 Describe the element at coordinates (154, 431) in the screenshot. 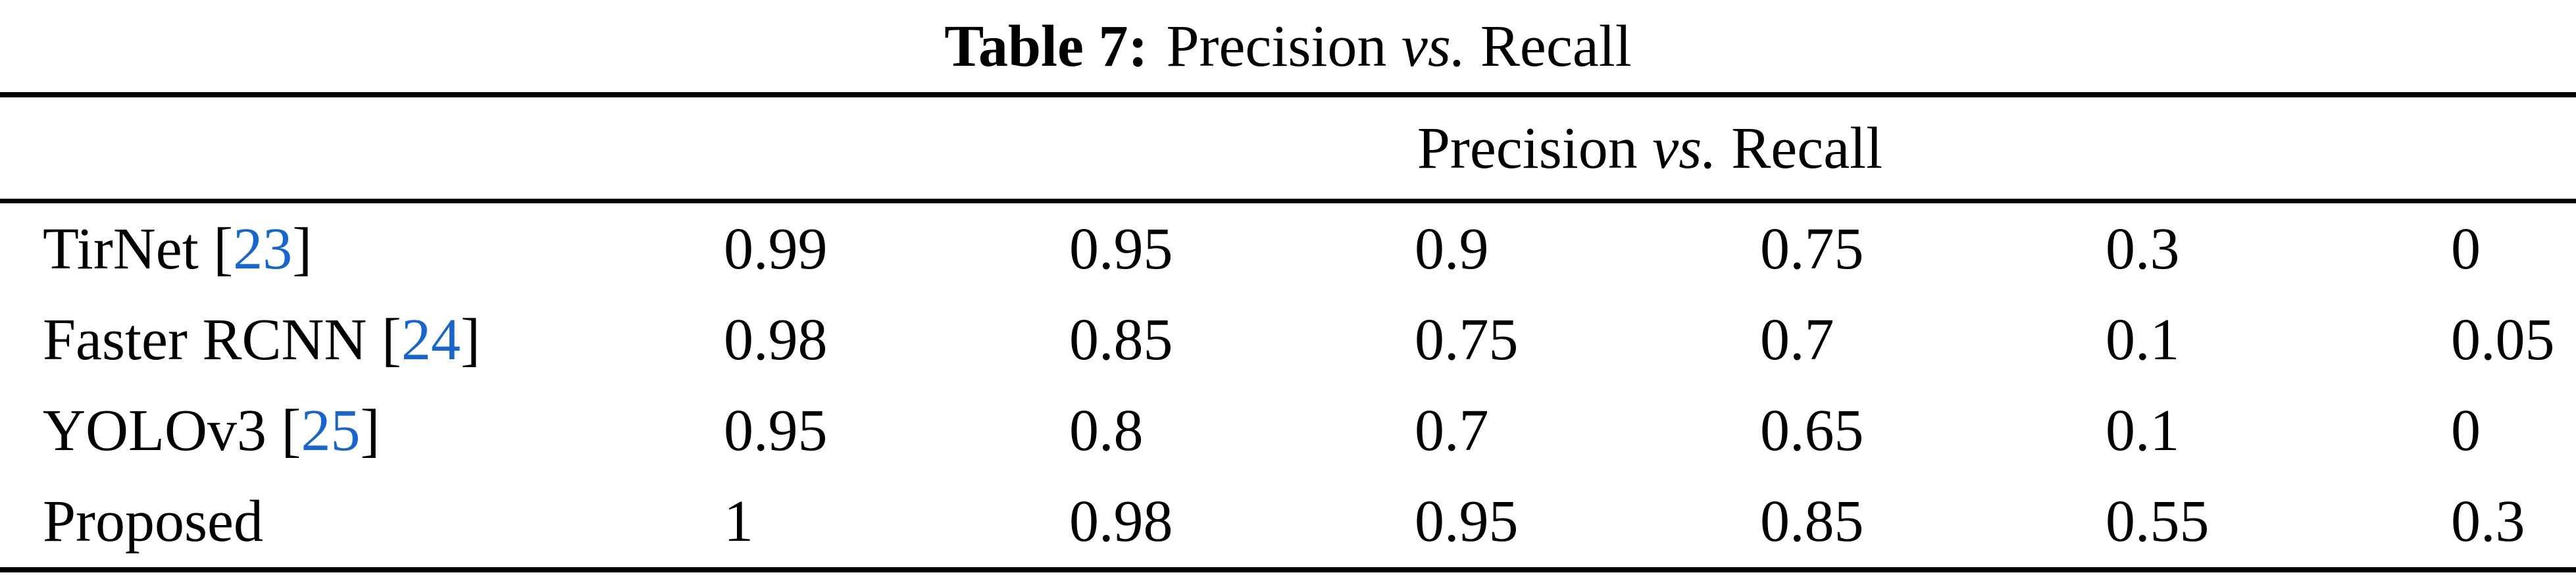

I see `method-name: YOLOv3` at that location.